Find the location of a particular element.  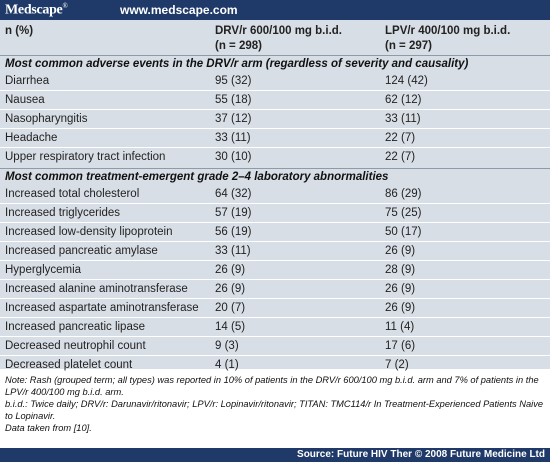

lpv-value: 75 (25) is located at coordinates (403, 213).